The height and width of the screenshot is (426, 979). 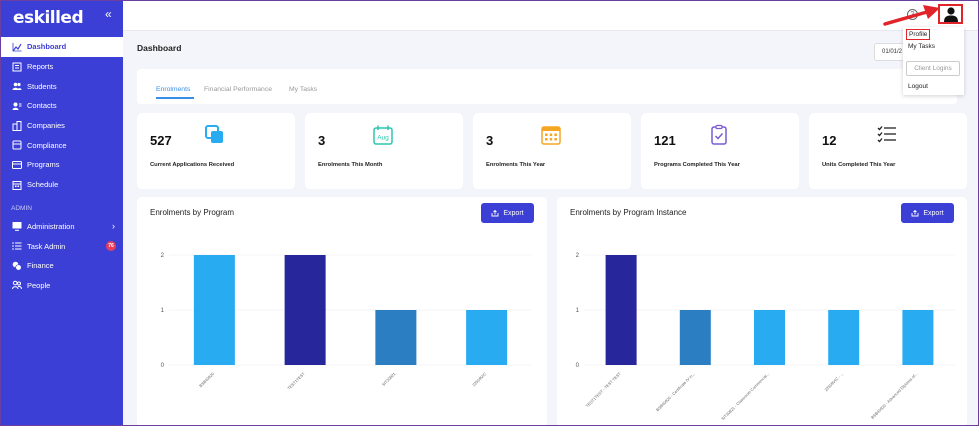 What do you see at coordinates (62, 266) in the screenshot?
I see `sidebar-item-finance: Finance` at bounding box center [62, 266].